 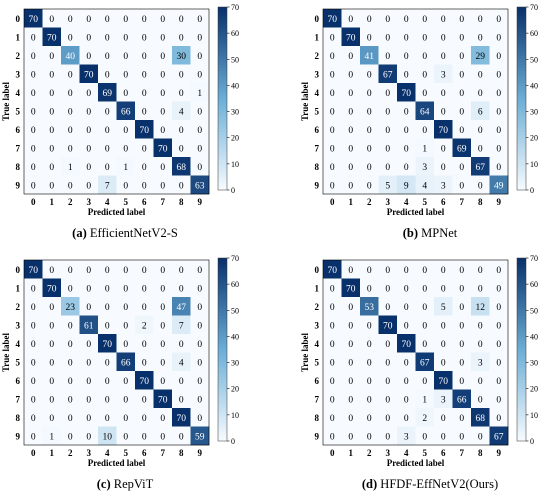 I want to click on y-tick-label: 9, so click(x=317, y=185).